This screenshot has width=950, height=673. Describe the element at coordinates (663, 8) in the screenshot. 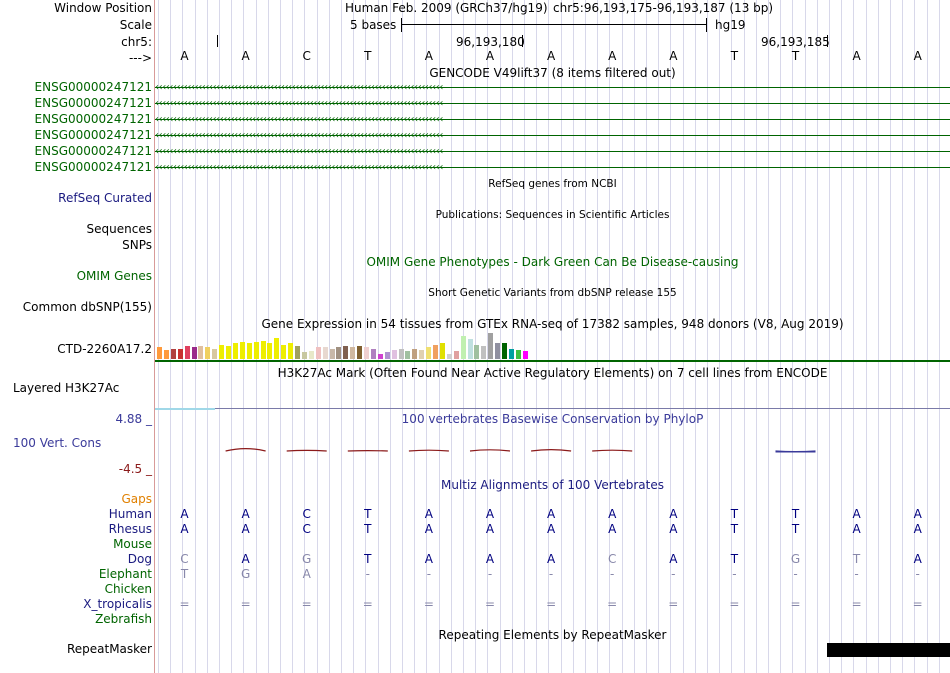

I see `range-text: chr5:96,193,175-96,193,187 (13 bp)` at that location.